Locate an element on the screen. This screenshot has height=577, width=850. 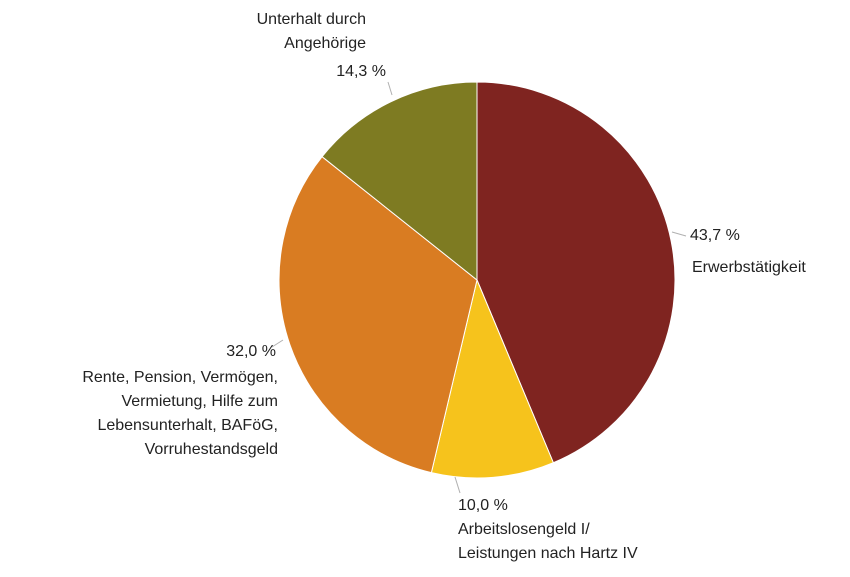
text-line: Arbeitslosengeld I/ is located at coordinates (524, 529).